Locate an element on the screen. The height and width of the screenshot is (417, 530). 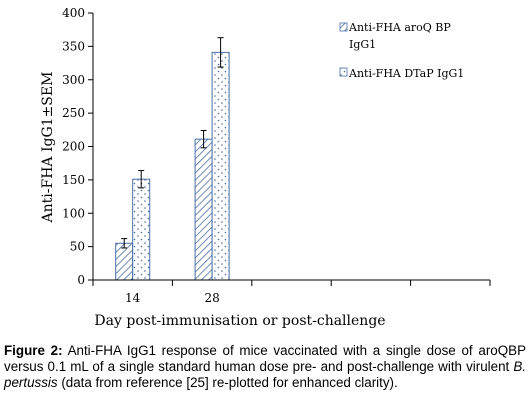
y-tick-label: 400 is located at coordinates (73, 13).